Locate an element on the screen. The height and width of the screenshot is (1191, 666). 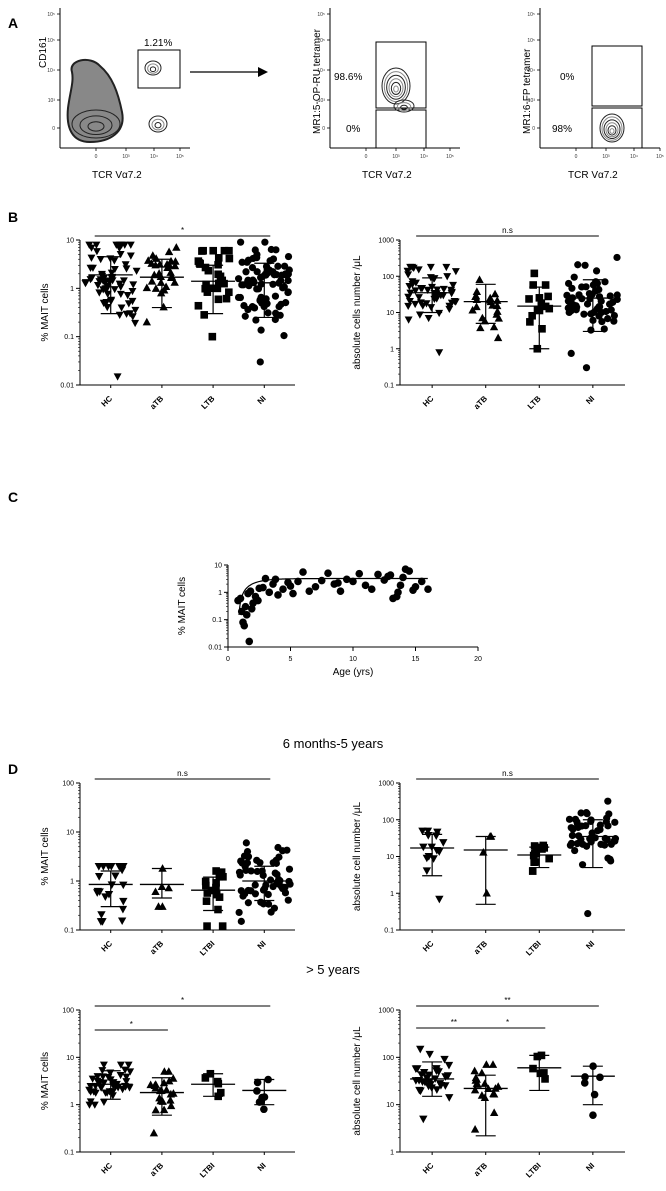
section-header-old: > 5 years is located at coordinates (333, 969).